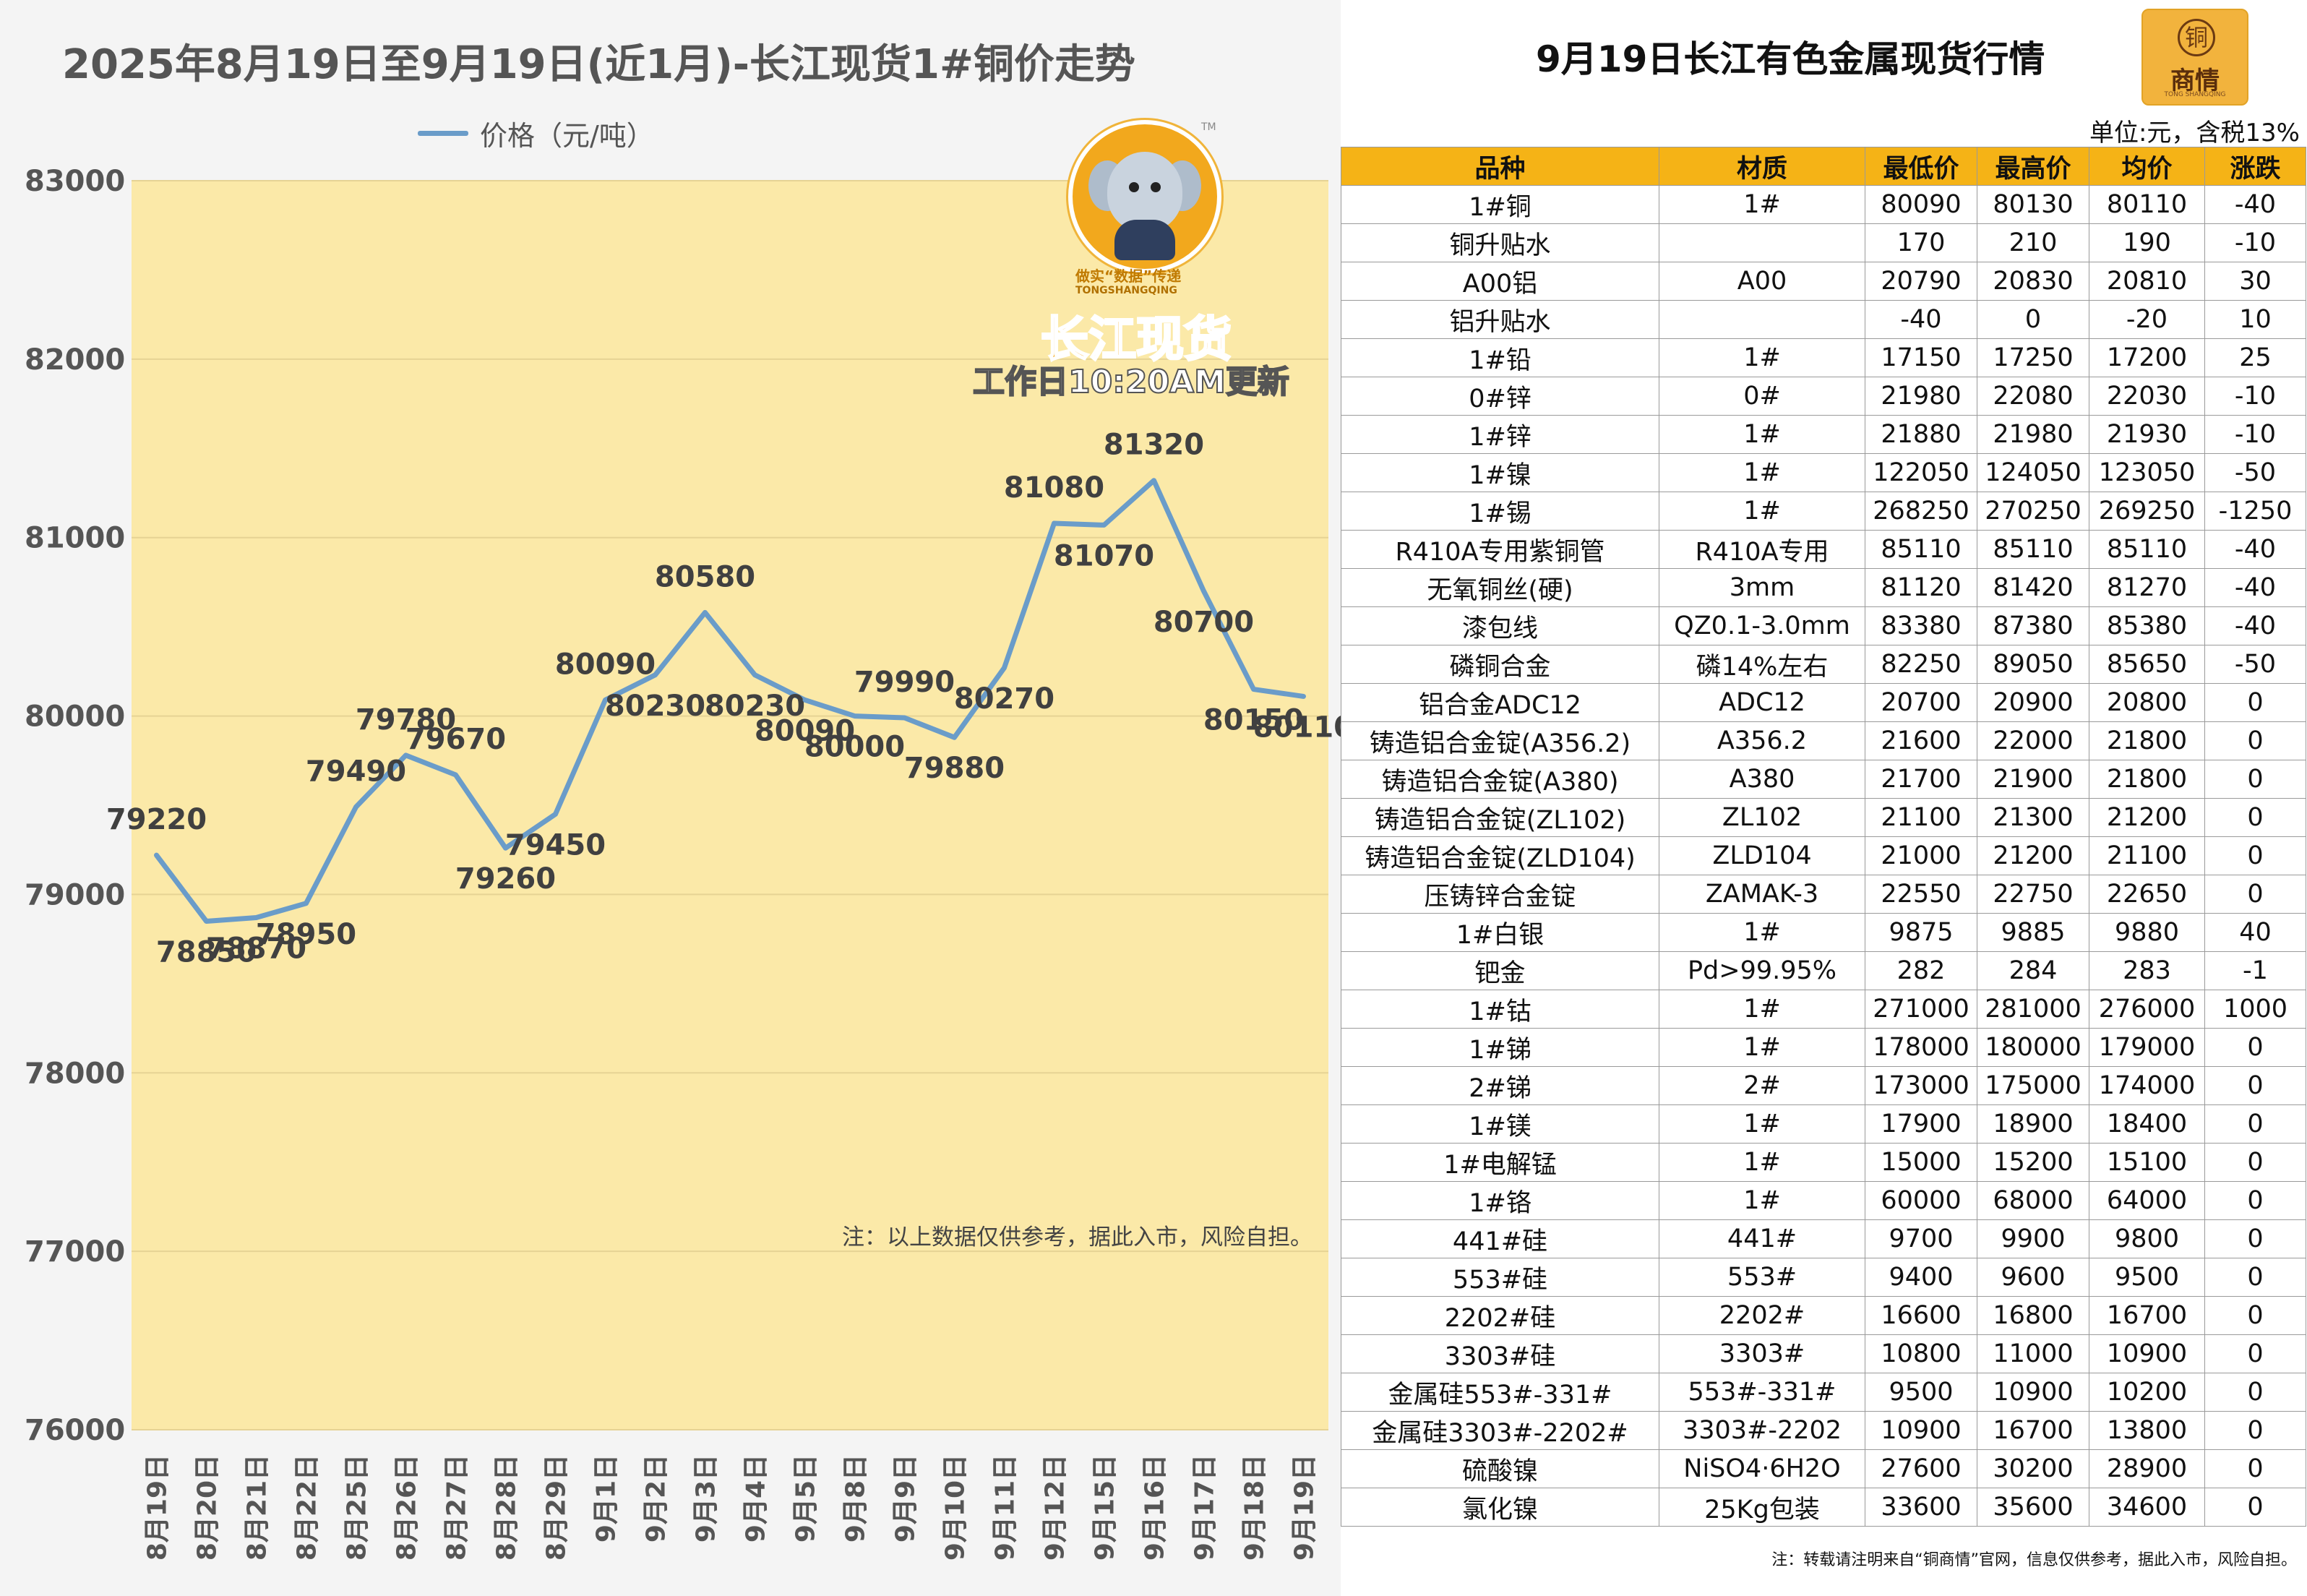  Describe the element at coordinates (1762, 740) in the screenshot. I see `table-cell-material: A356.2` at that location.